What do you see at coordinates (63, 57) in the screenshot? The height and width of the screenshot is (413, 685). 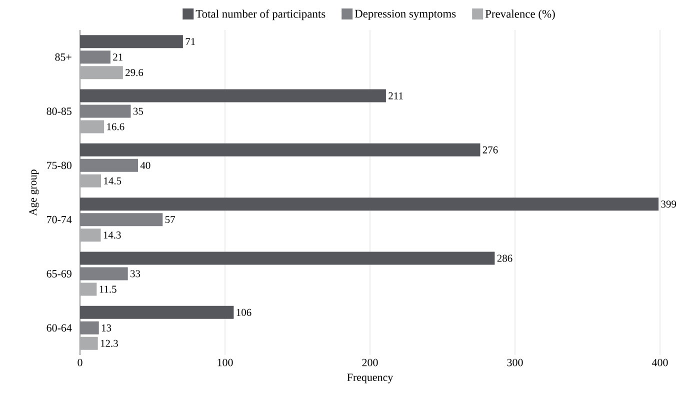 I see `y-tick-label: 85+` at bounding box center [63, 57].